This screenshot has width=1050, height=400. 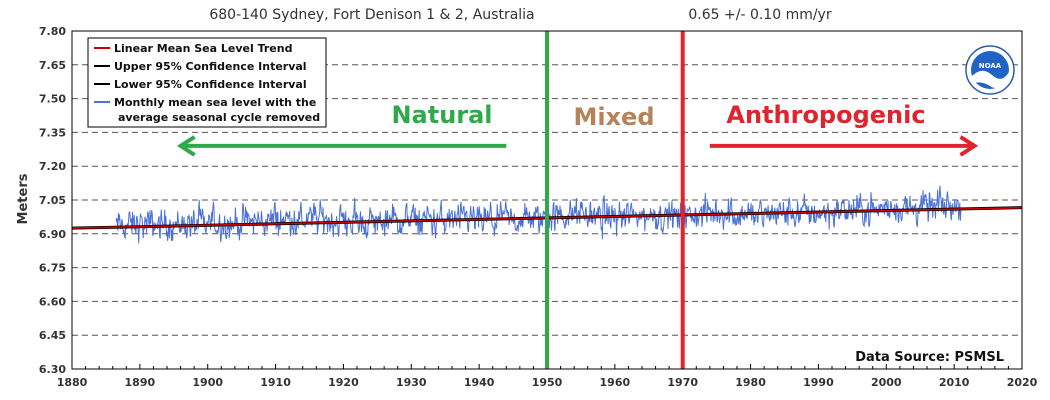 I want to click on x-tick-label: 2020, so click(x=1022, y=382).